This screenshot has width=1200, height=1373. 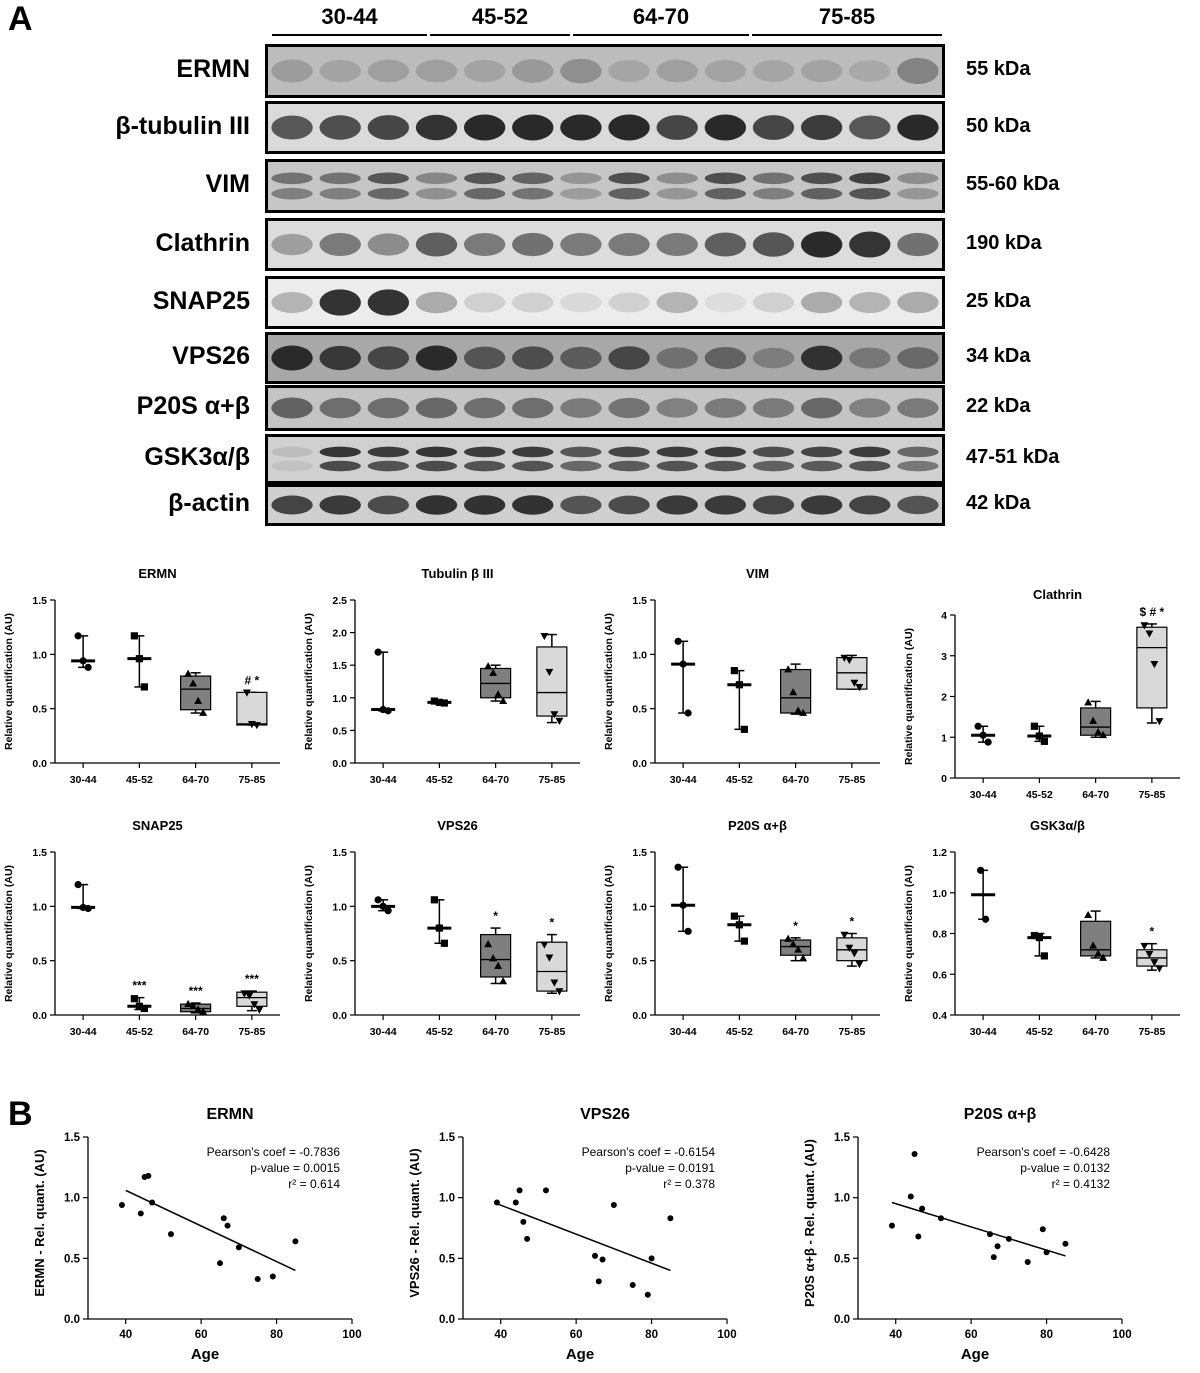 I want to click on x-tick-label: 45-52, so click(x=739, y=1032).